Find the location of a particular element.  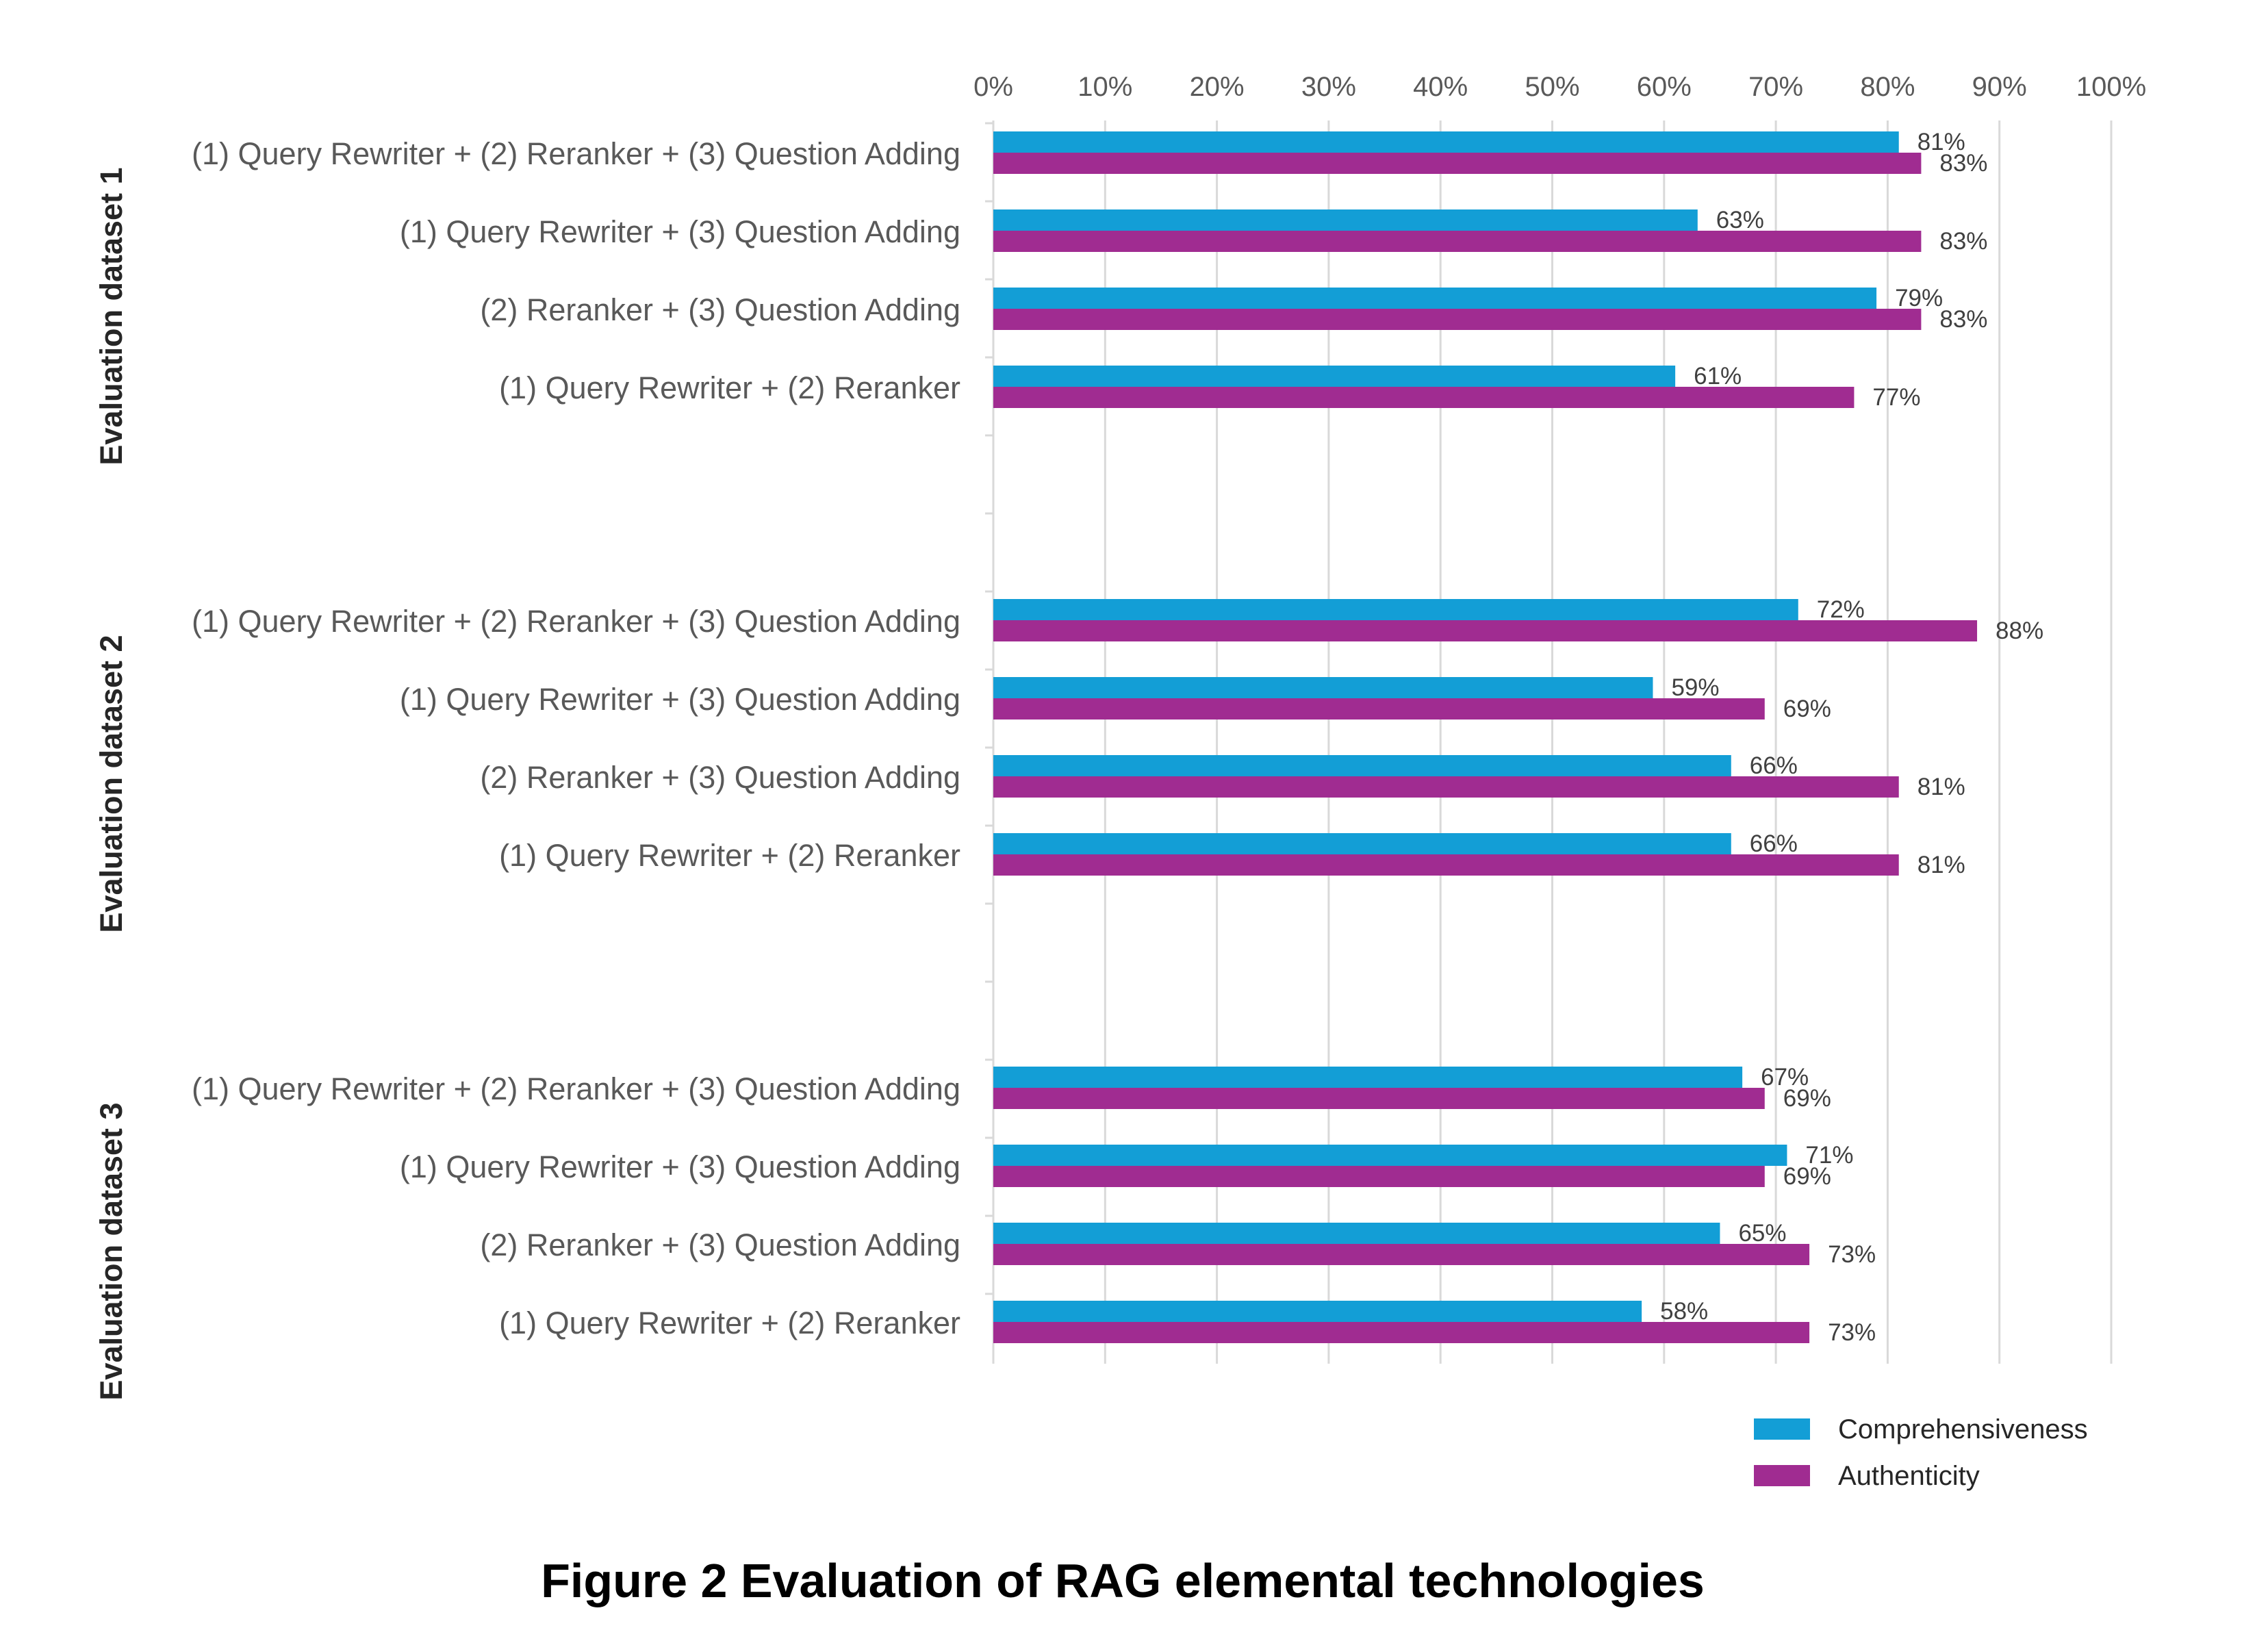

data-label: 71% is located at coordinates (1829, 1155).